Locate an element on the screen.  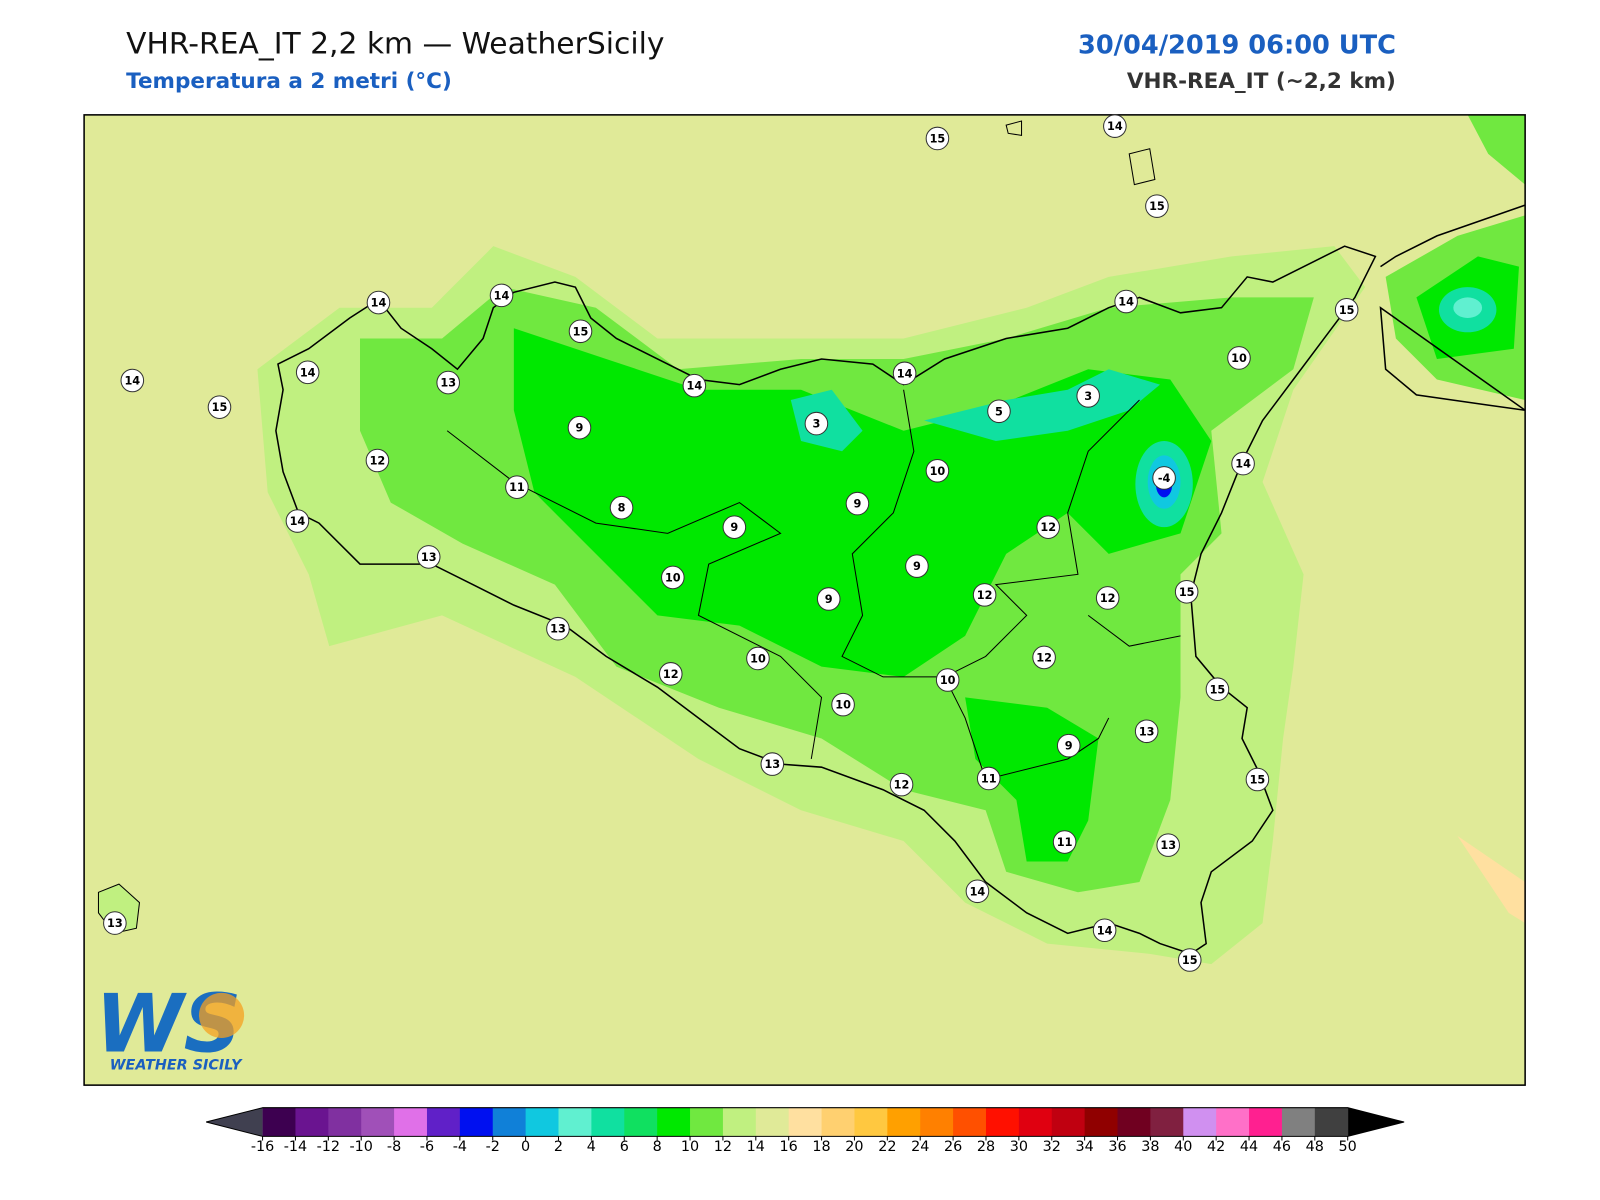
model: VHR-REA_IT (~2,2 km) is located at coordinates (1261, 81).